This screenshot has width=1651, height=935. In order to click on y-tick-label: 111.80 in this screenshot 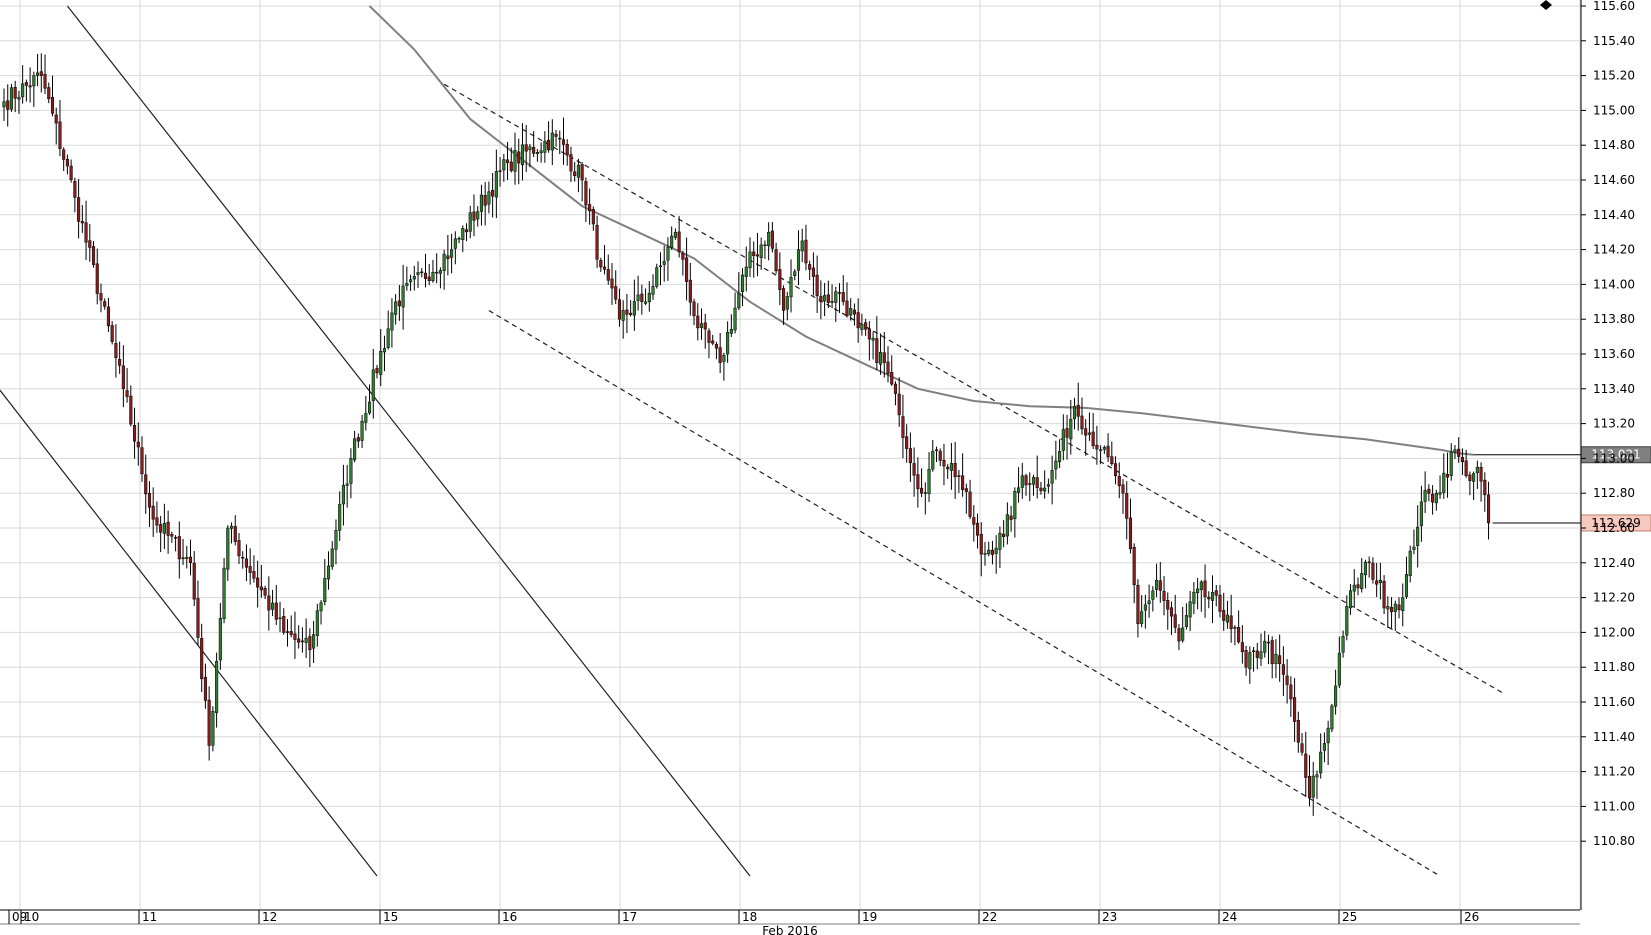, I will do `click(1614, 667)`.